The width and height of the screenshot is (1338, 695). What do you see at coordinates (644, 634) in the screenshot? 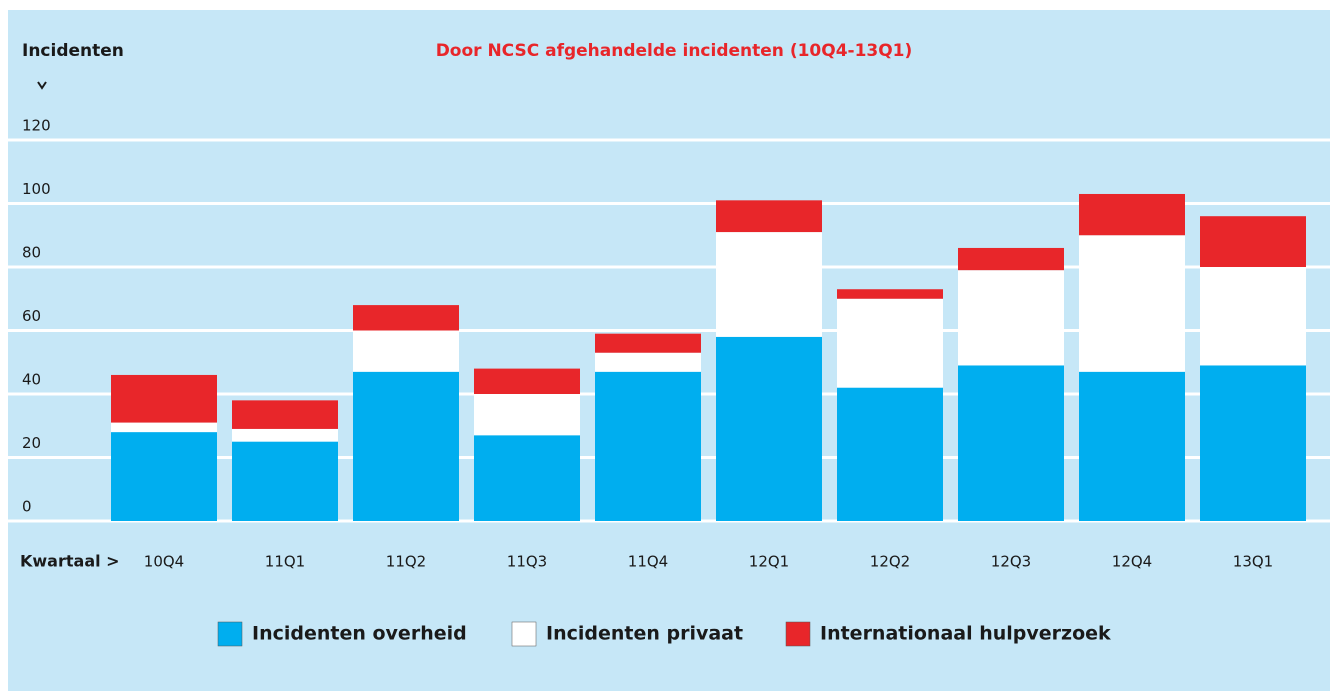
I see `legend-label: Incidenten privaat` at bounding box center [644, 634].